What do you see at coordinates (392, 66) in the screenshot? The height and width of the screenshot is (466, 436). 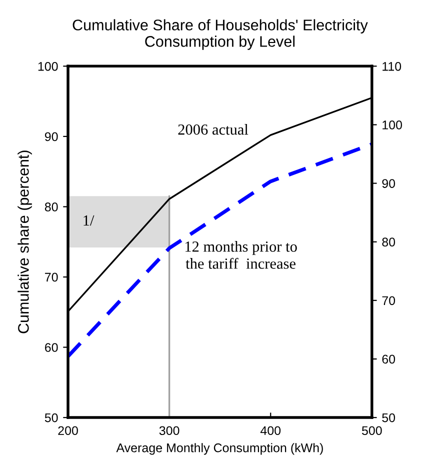 I see `y2-tick-label: 110` at bounding box center [392, 66].